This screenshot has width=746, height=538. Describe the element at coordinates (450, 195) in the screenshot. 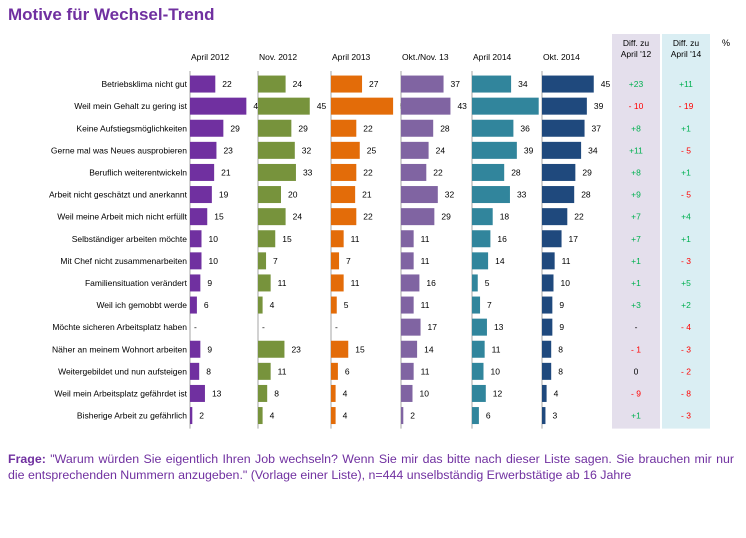

I see `data-label: 32` at that location.